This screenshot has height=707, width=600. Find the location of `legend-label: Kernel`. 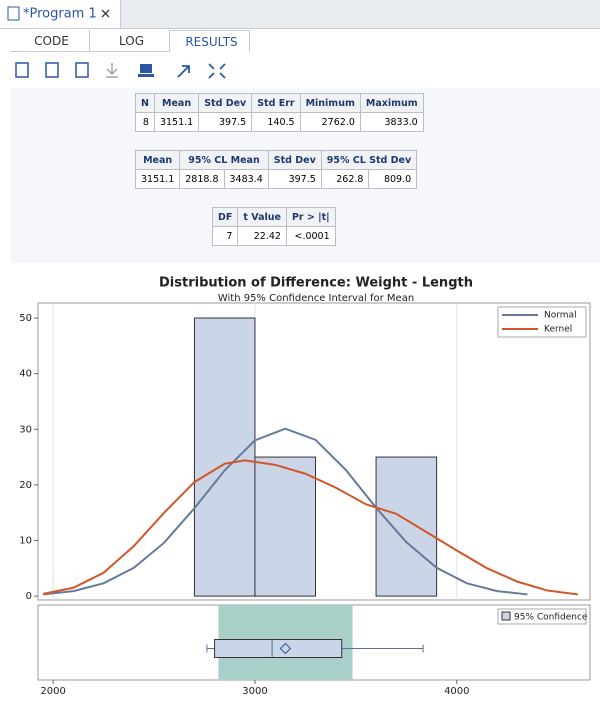

legend-label: Kernel is located at coordinates (558, 330).